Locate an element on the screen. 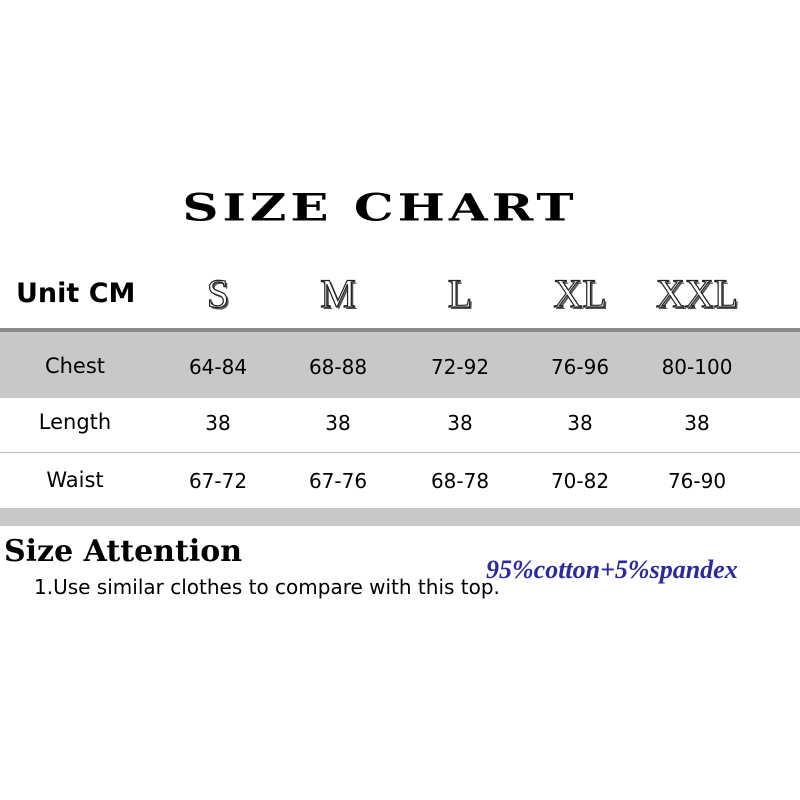  cell: 72-92 is located at coordinates (460, 367).